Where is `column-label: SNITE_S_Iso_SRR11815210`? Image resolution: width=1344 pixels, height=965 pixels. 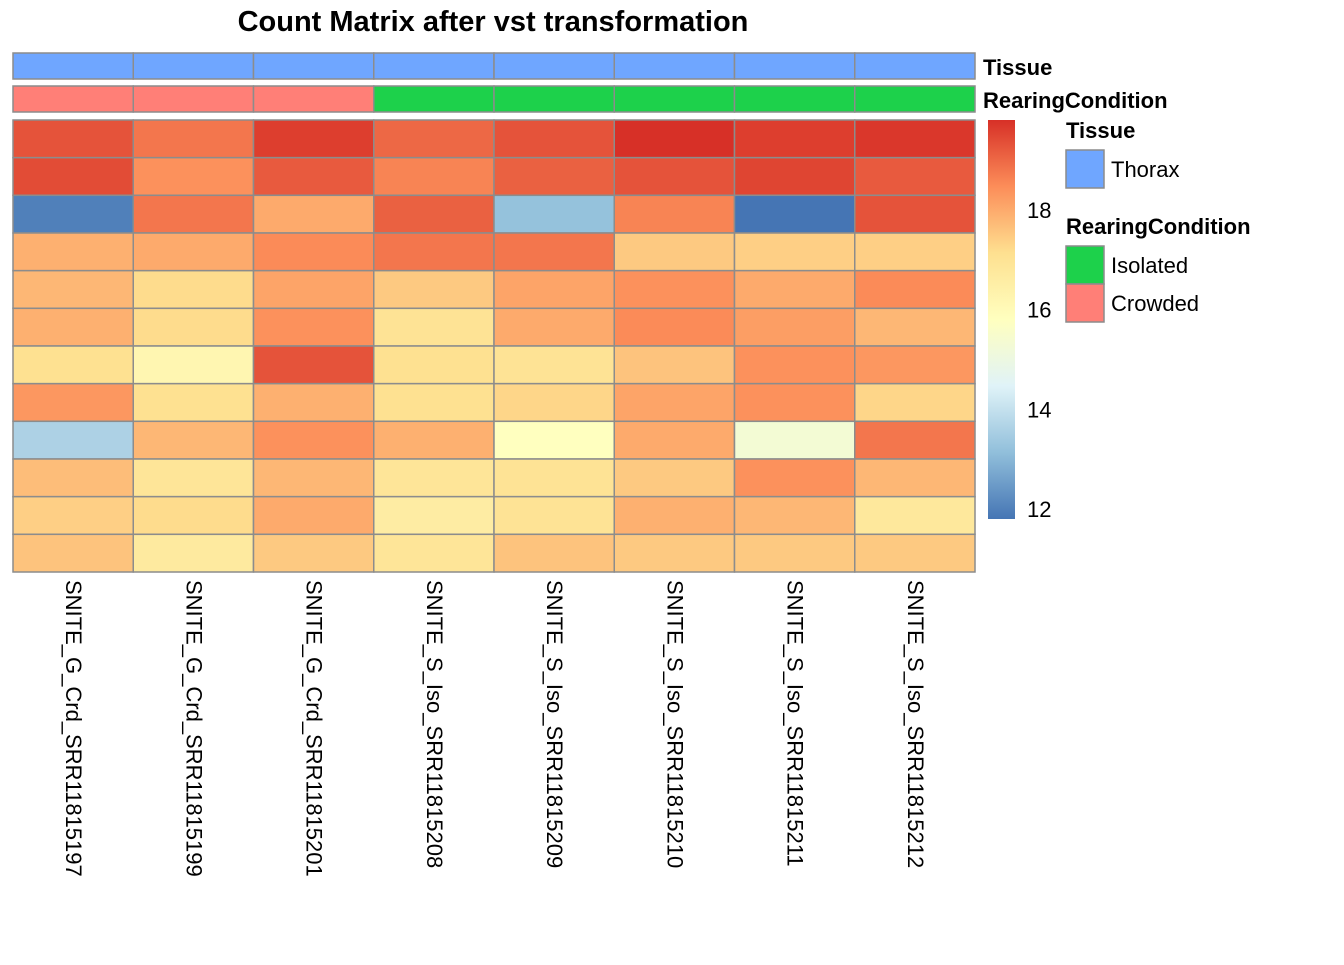
column-label: SNITE_S_Iso_SRR11815210 is located at coordinates (674, 724).